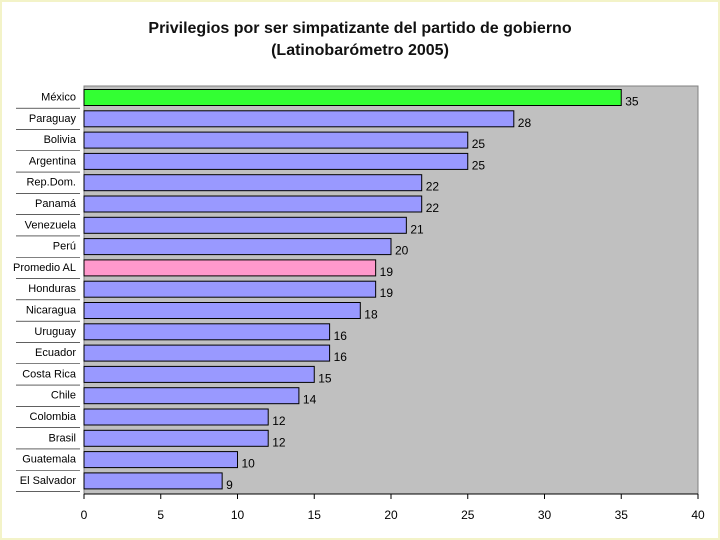 This screenshot has width=720, height=540. I want to click on category-label: Paraguay, so click(53, 119).